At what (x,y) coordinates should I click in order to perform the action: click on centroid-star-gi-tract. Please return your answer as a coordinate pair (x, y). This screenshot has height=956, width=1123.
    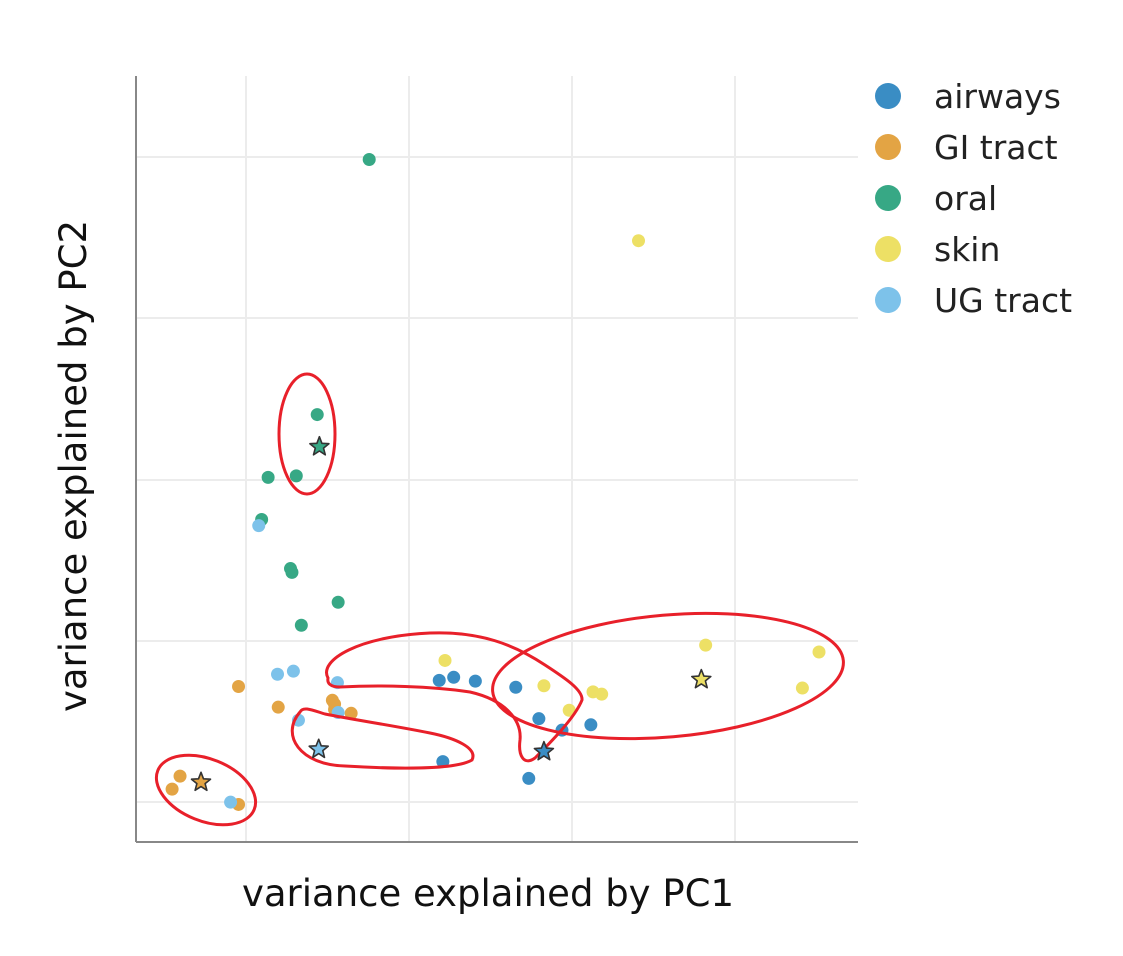
    Looking at the image, I should click on (201, 781).